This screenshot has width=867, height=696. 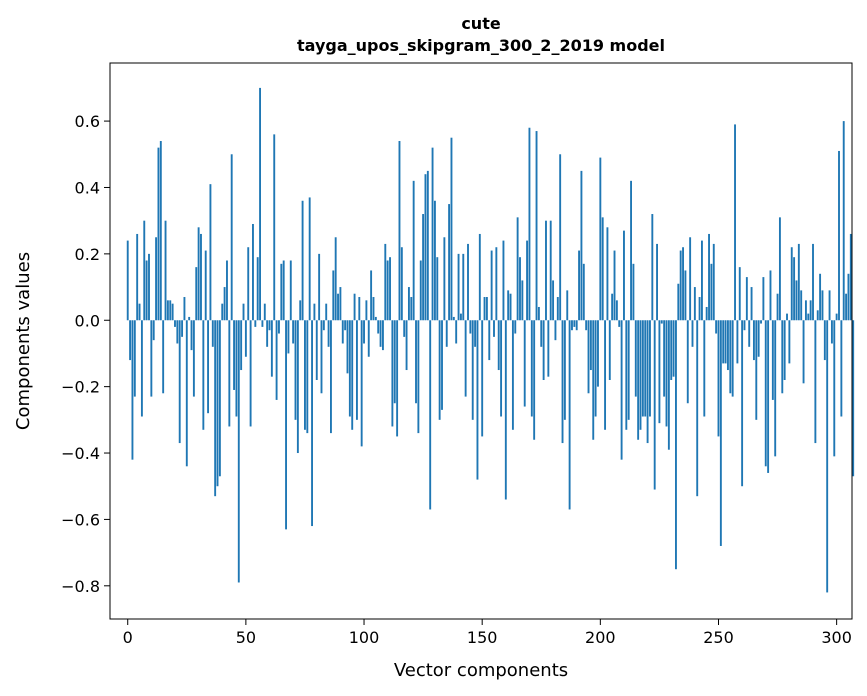 What do you see at coordinates (718, 637) in the screenshot?
I see `x-tick-label: 250` at bounding box center [718, 637].